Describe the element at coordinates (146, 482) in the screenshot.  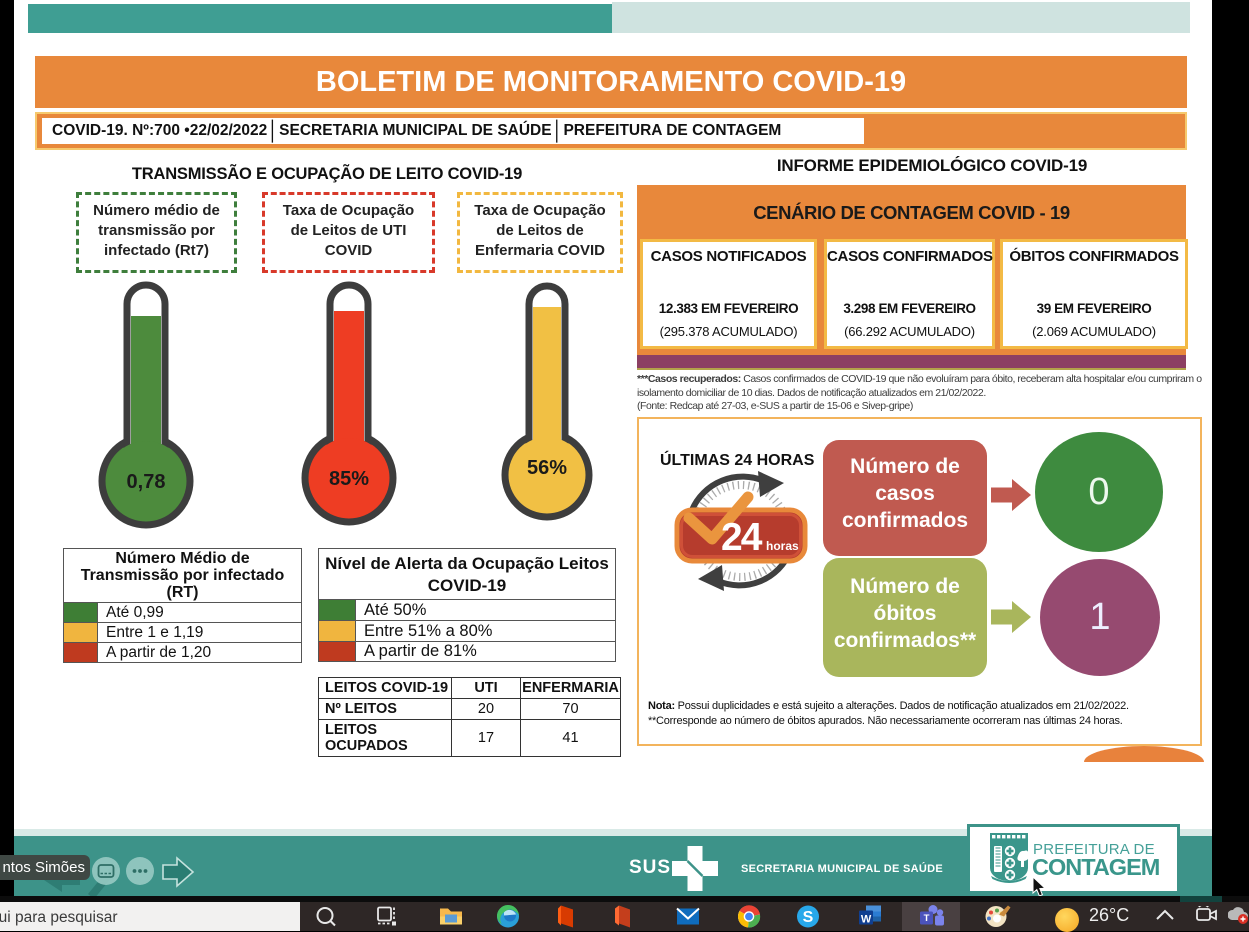
I see `svg-text: 0,78` at that location.